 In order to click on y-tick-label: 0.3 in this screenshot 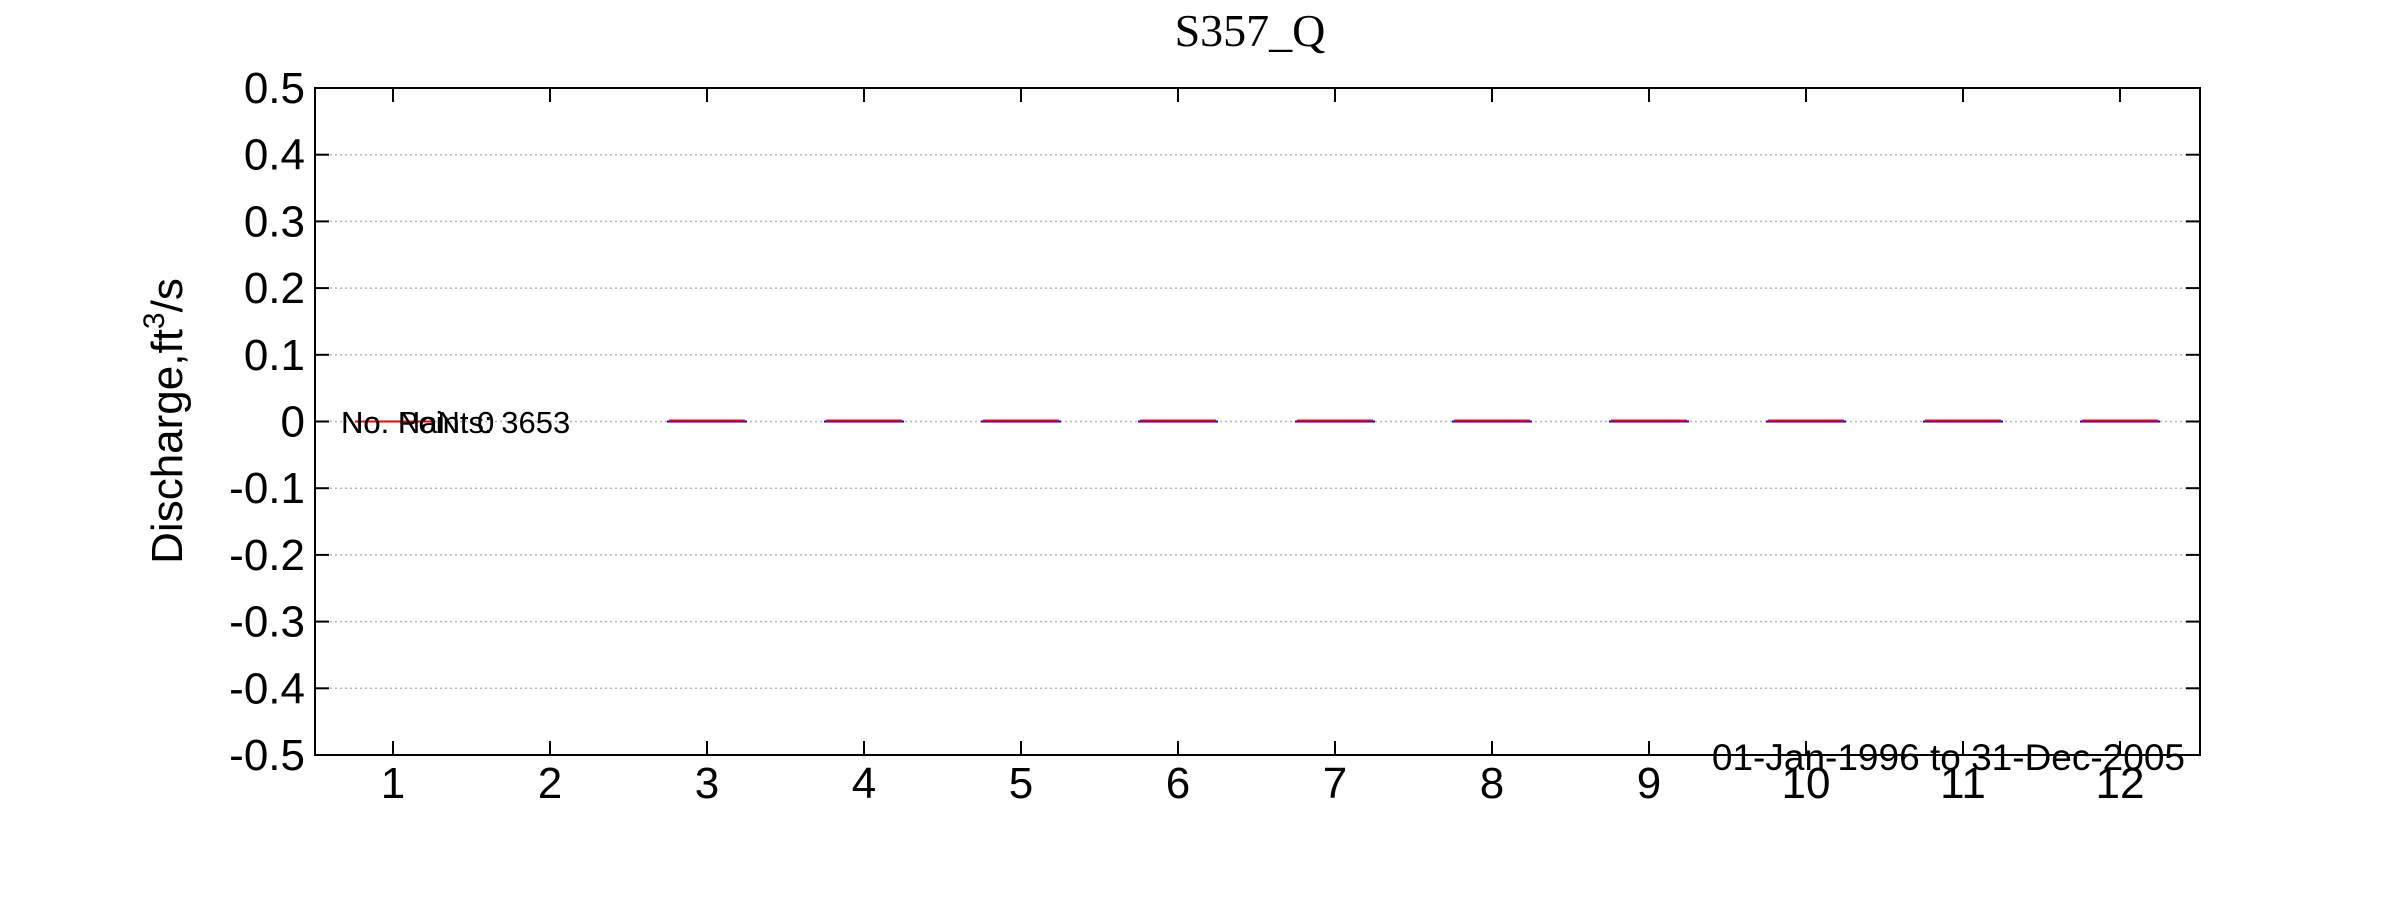, I will do `click(274, 221)`.